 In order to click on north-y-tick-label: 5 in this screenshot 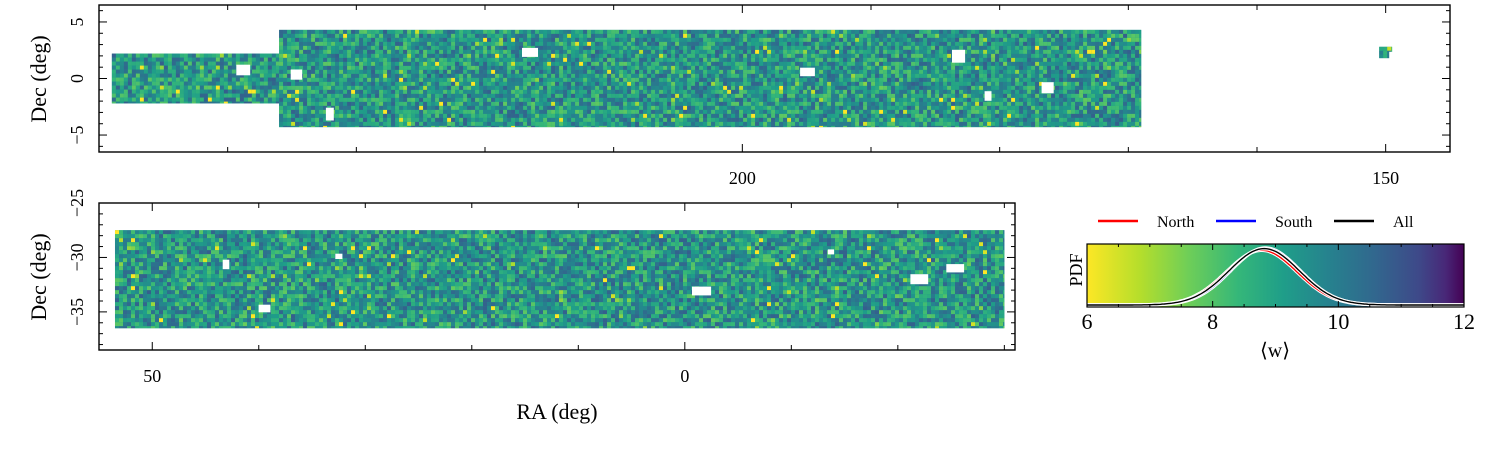, I will do `click(77, 21)`.